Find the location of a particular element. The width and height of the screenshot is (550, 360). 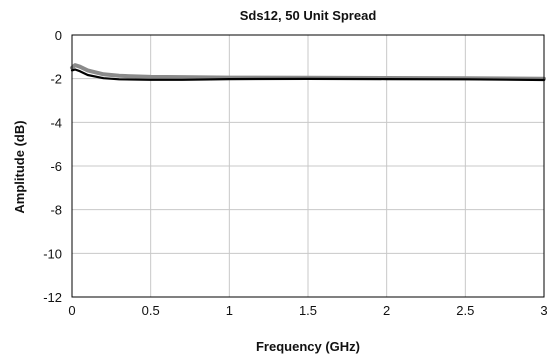

x-tick-label: 1 is located at coordinates (229, 310).